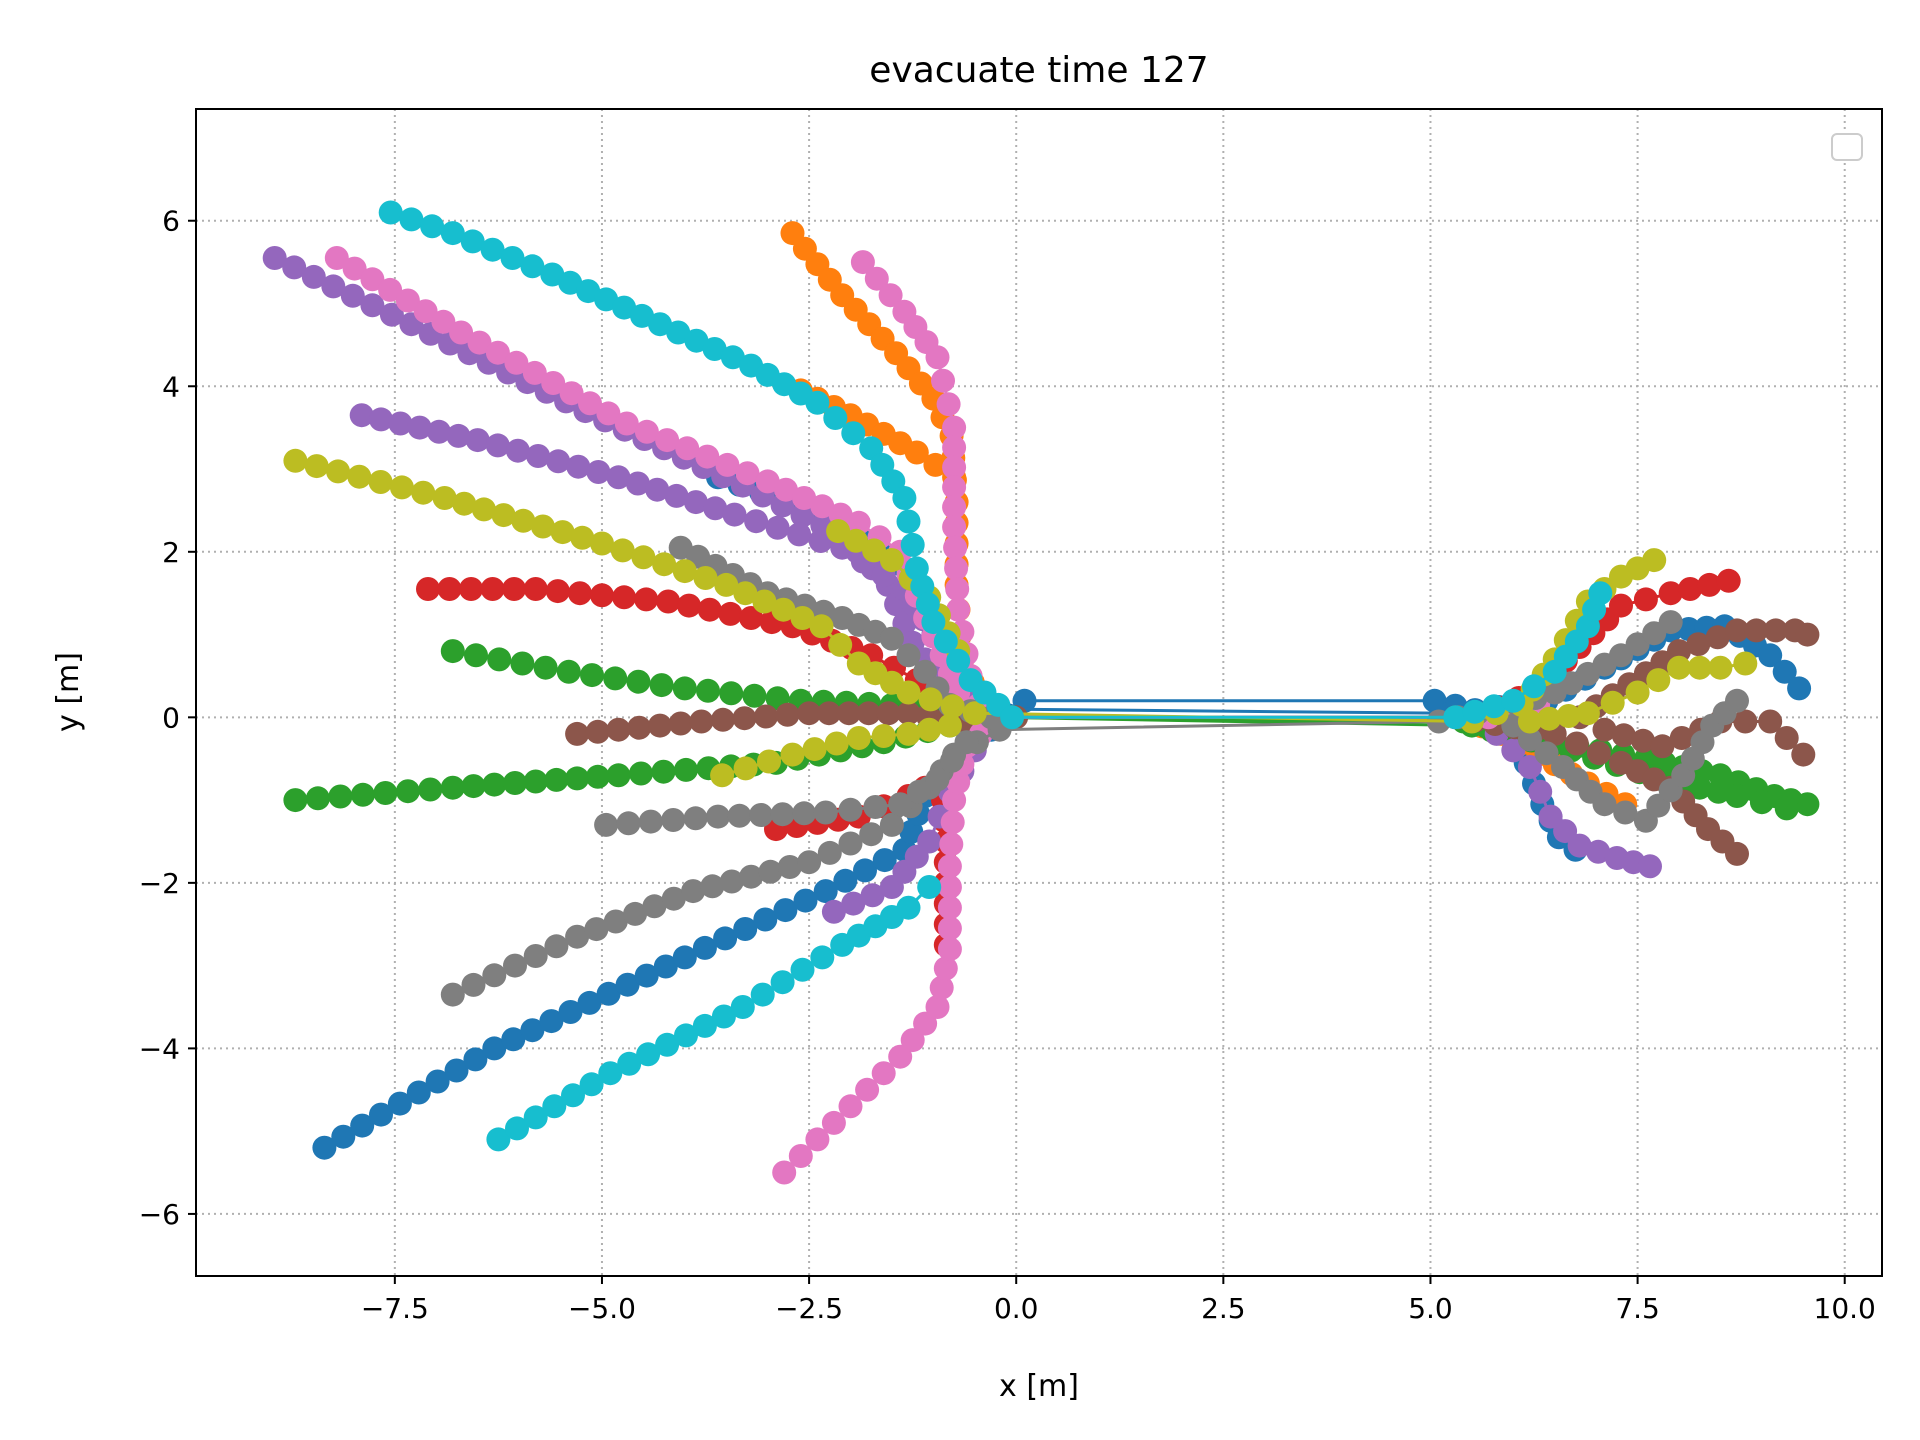  What do you see at coordinates (1625, 760) in the screenshot?
I see `trajectory-series` at bounding box center [1625, 760].